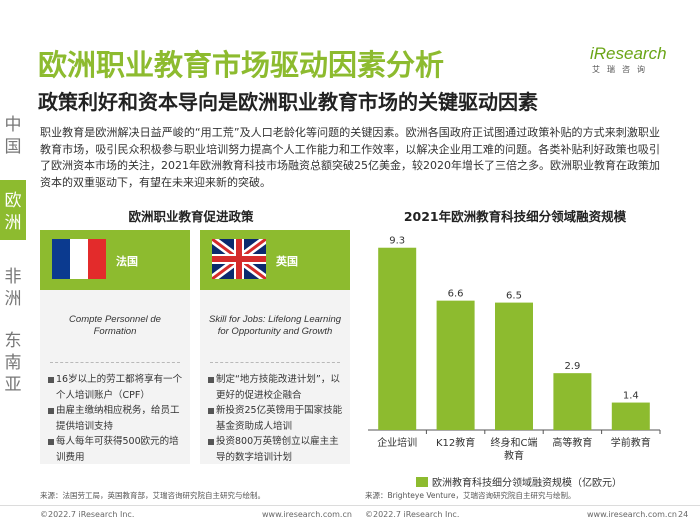  I want to click on page-title: 欧洲职业教育市场驱动因素分析, so click(241, 65).